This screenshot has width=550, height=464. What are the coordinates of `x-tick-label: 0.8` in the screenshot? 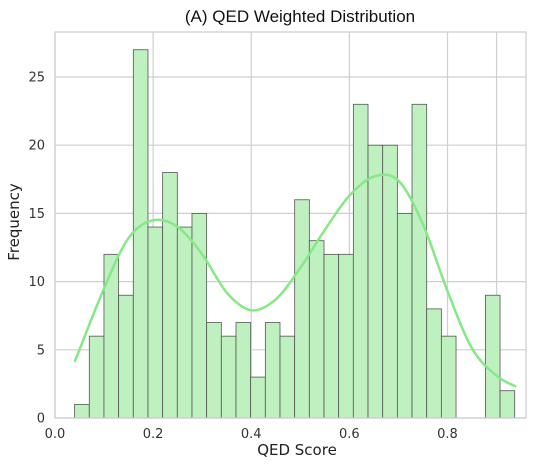 It's located at (447, 434).